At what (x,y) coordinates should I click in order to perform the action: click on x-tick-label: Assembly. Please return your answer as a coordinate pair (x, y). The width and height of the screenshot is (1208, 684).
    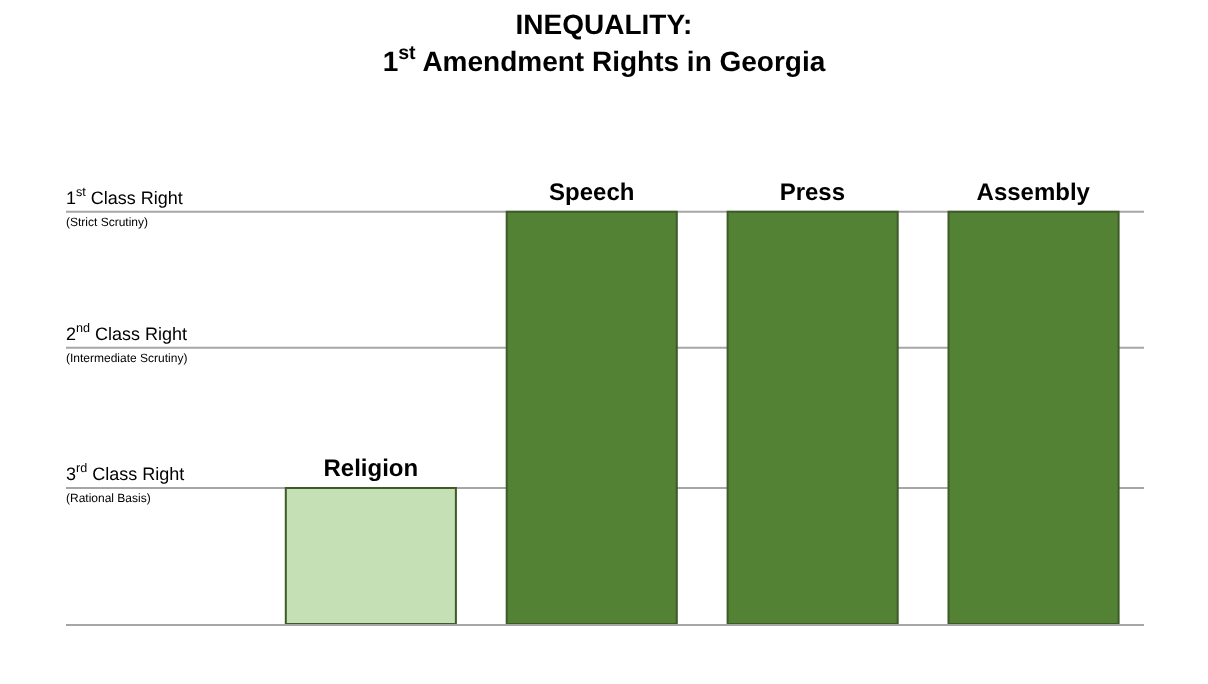
    Looking at the image, I should click on (1033, 191).